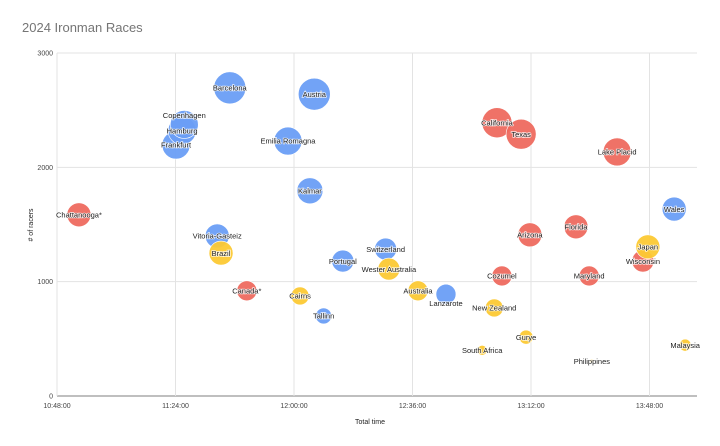  I want to click on x-tick-label: 13:48:00, so click(649, 406).